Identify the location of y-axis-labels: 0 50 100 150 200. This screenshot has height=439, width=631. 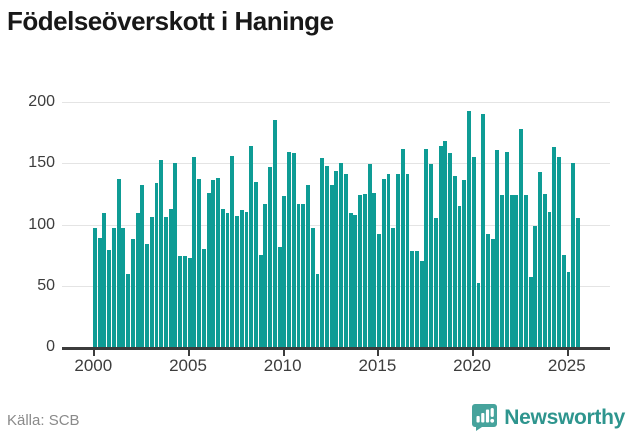
(27, 219).